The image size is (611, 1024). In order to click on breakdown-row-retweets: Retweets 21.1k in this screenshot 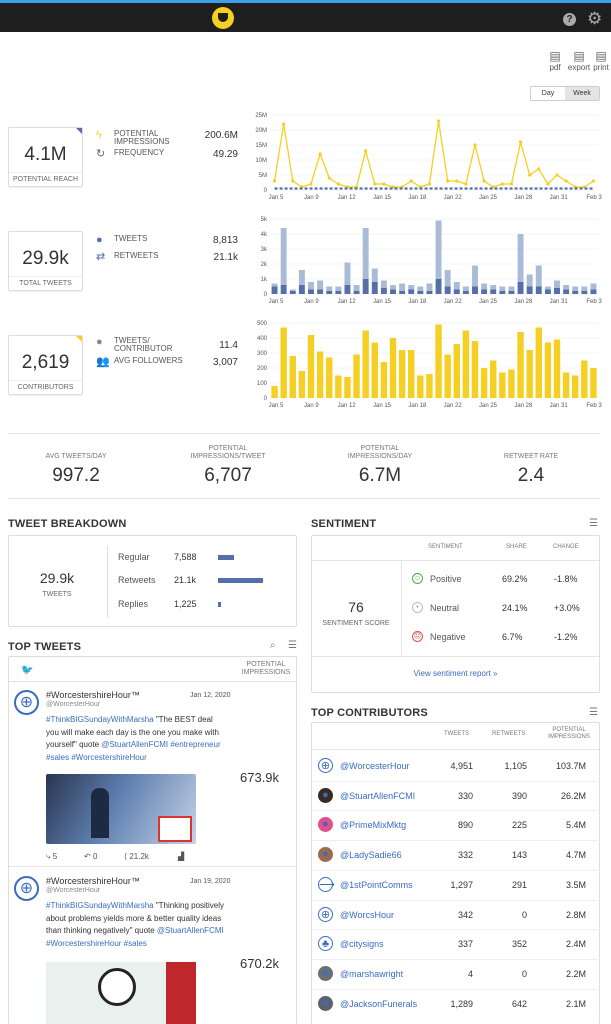, I will do `click(198, 582)`.